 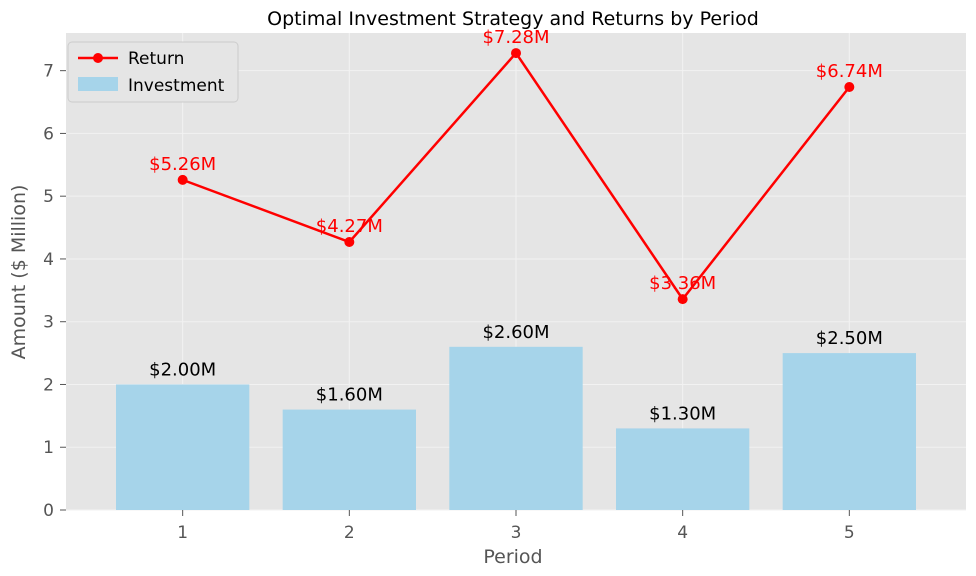 I want to click on y-tick-label: 7, so click(x=48, y=72).